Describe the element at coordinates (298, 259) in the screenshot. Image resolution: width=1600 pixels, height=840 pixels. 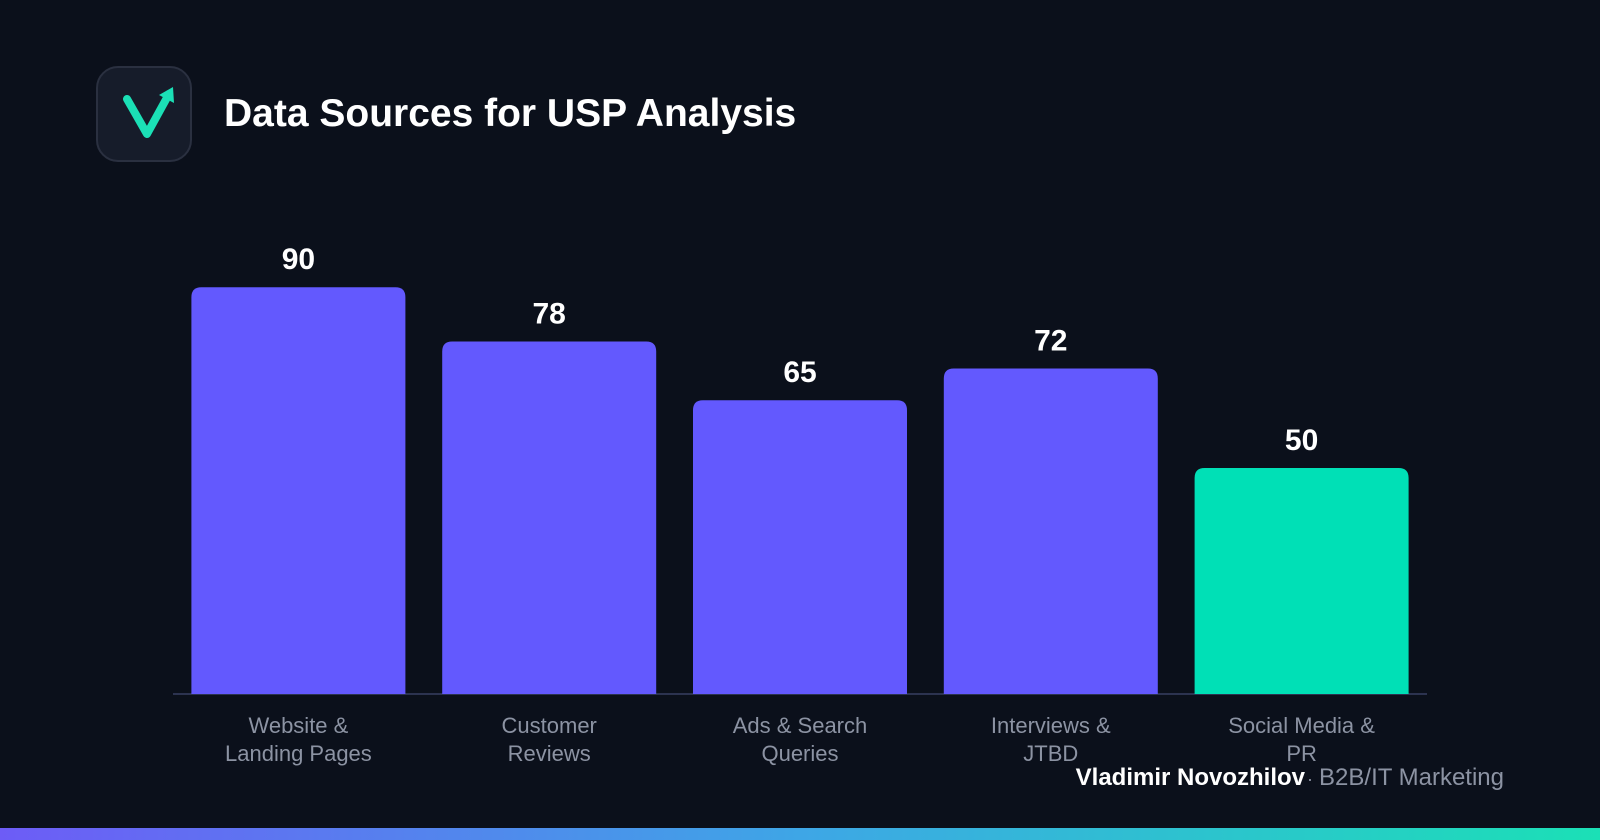
I see `value-label-1: 90` at that location.